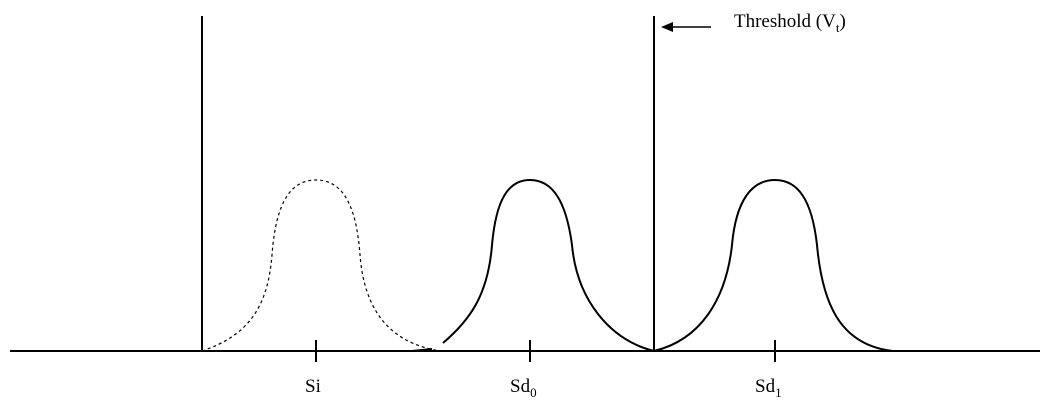 The image size is (1046, 404). What do you see at coordinates (321, 265) in the screenshot?
I see `si-distribution-curve` at bounding box center [321, 265].